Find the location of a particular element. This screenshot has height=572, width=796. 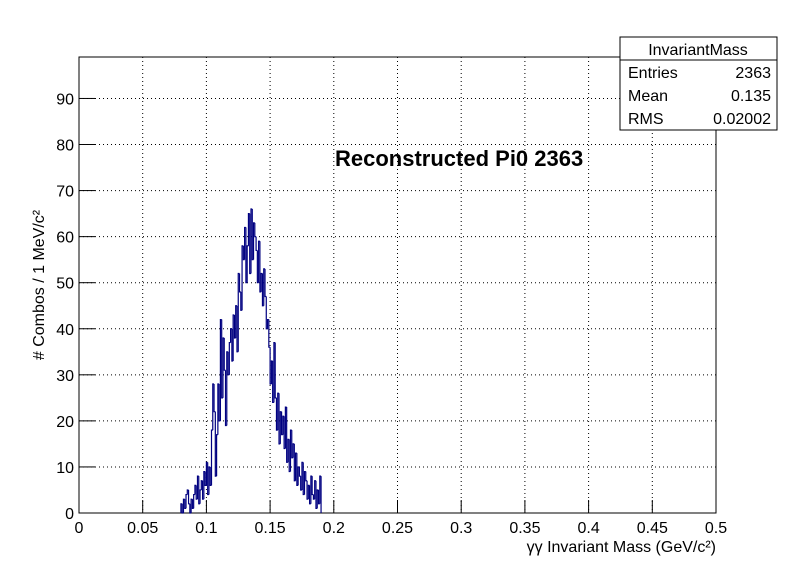

stats-title: InvariantMass is located at coordinates (698, 50).